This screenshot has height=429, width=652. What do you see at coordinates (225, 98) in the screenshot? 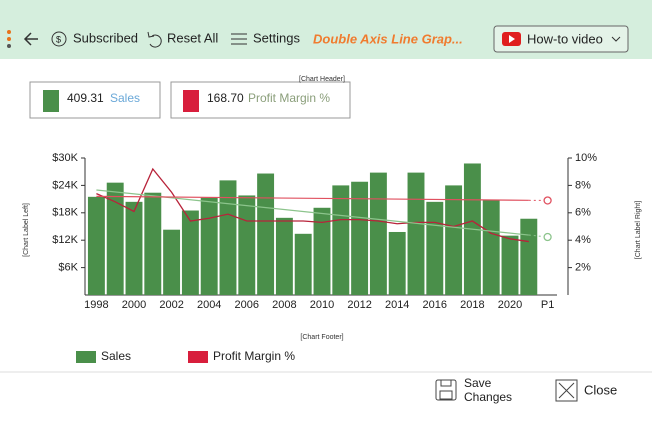
I see `summary-value: 168.70` at bounding box center [225, 98].